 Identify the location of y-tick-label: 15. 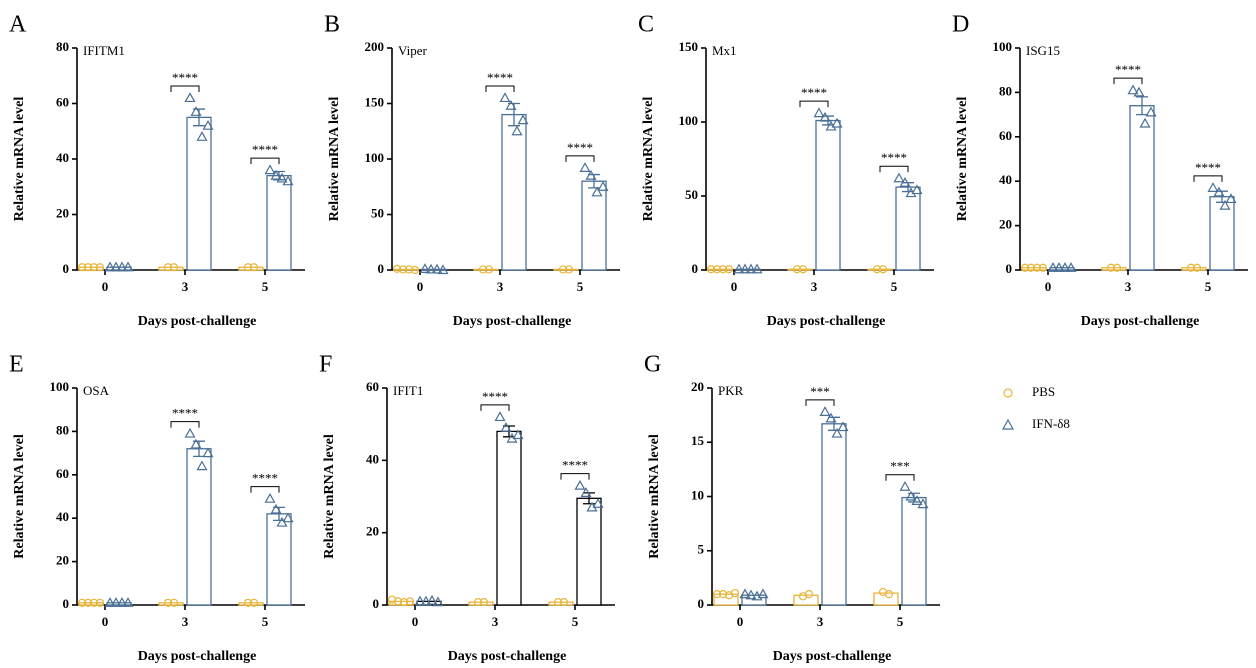
(698, 440).